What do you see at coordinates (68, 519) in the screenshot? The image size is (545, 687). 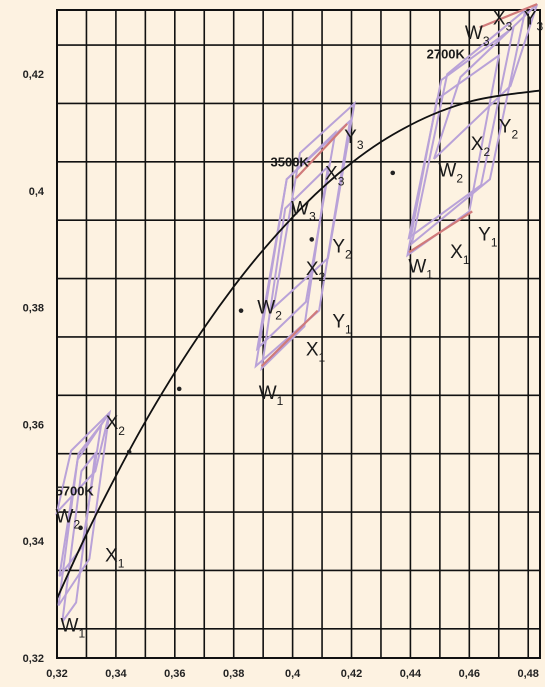 I see `point-label: W2` at bounding box center [68, 519].